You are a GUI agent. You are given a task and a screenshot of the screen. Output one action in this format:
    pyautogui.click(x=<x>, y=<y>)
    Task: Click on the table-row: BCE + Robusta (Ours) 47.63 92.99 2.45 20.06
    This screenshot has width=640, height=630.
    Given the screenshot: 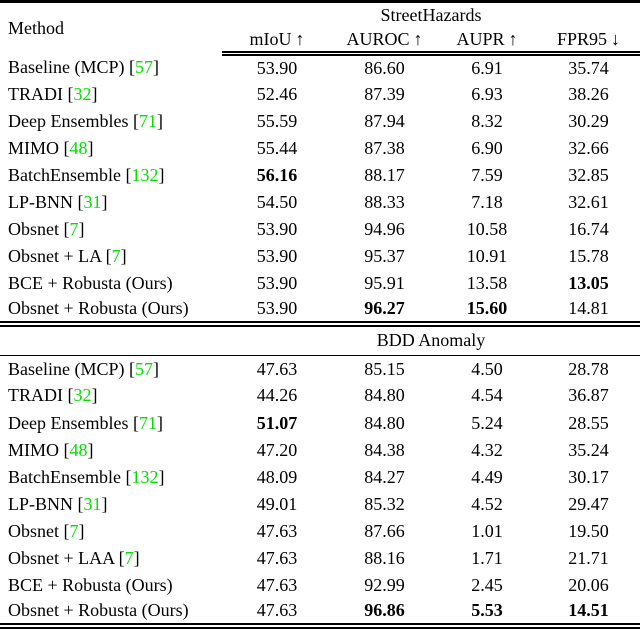 What is the action you would take?
    pyautogui.click(x=320, y=585)
    